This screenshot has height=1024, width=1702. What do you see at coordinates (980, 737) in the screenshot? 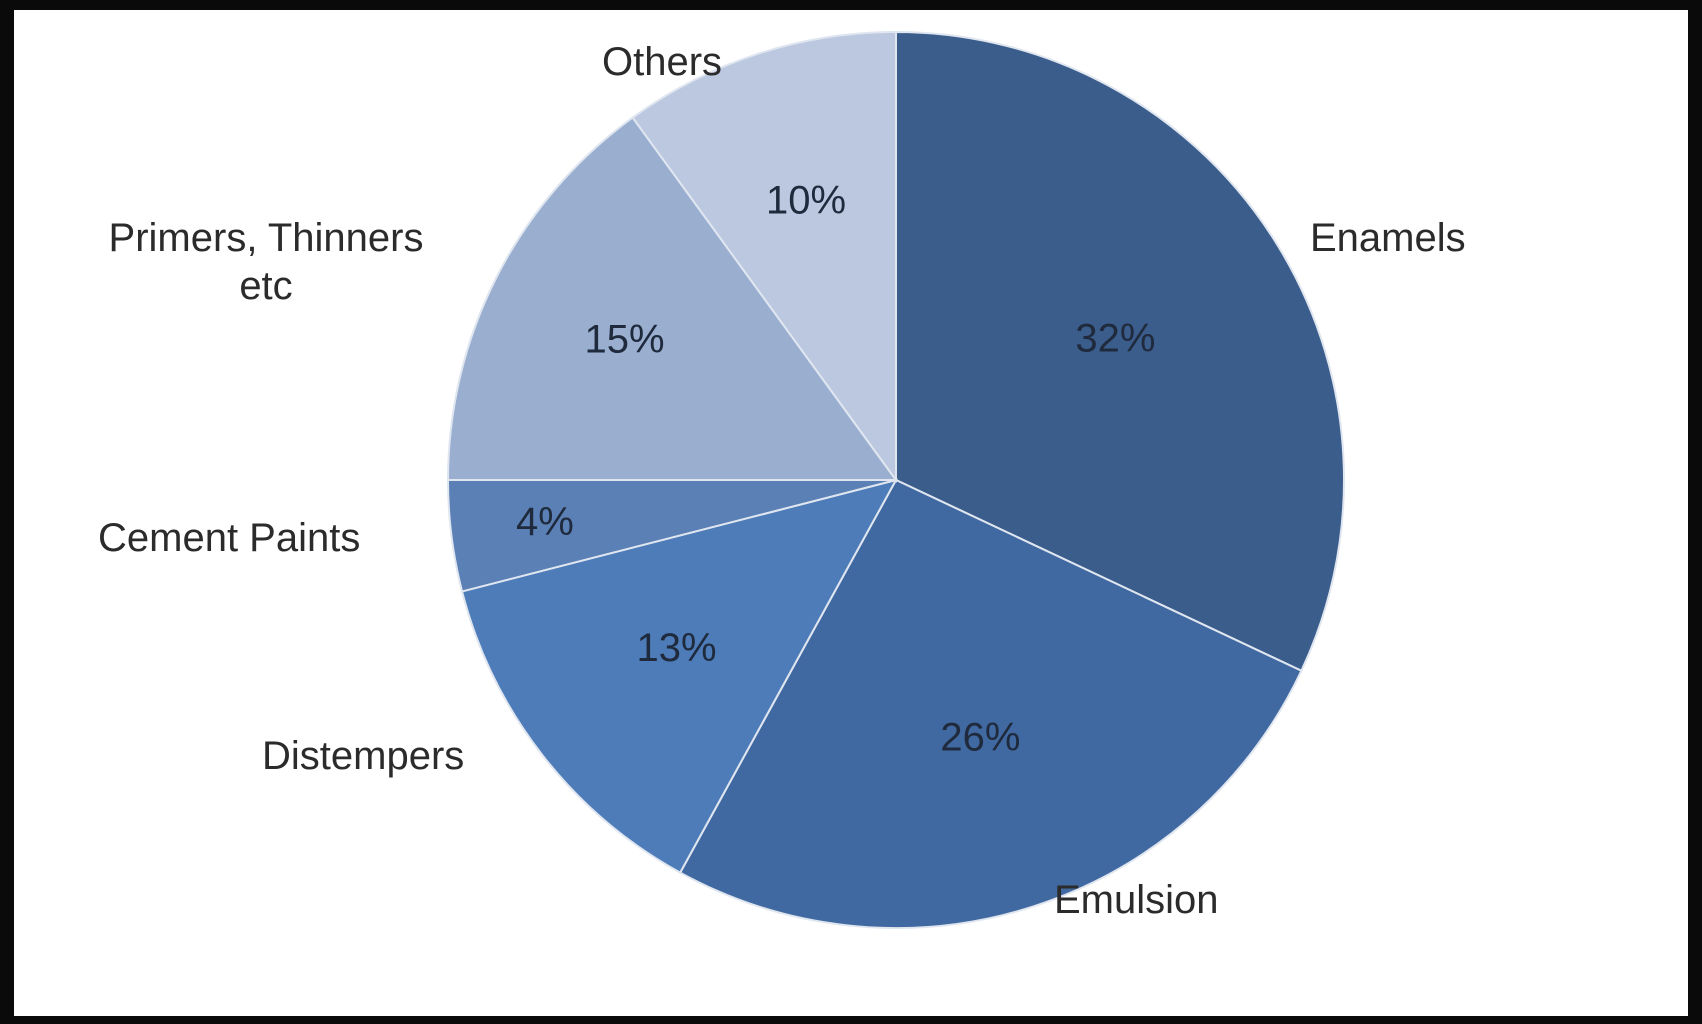
I see `percent-label: 26%` at bounding box center [980, 737].